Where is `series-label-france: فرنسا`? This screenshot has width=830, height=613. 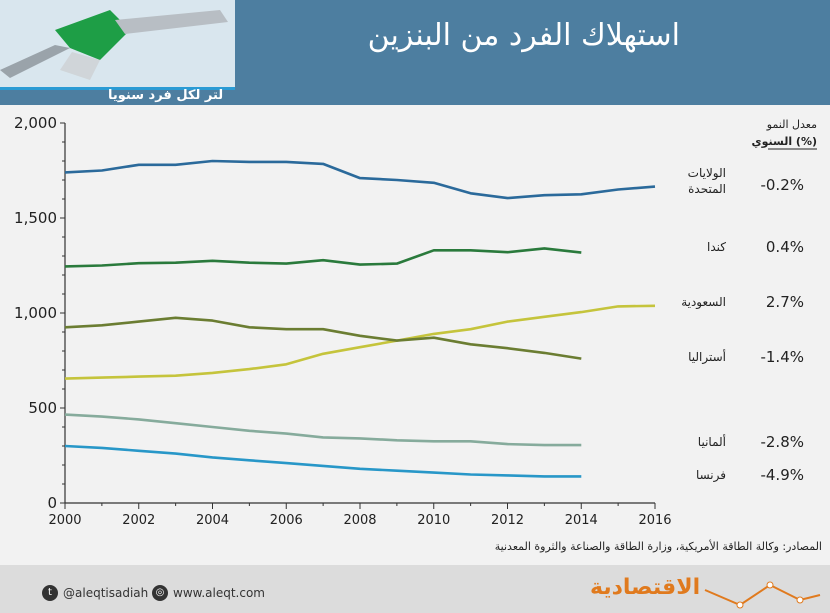 series-label-france: فرنسا is located at coordinates (711, 475).